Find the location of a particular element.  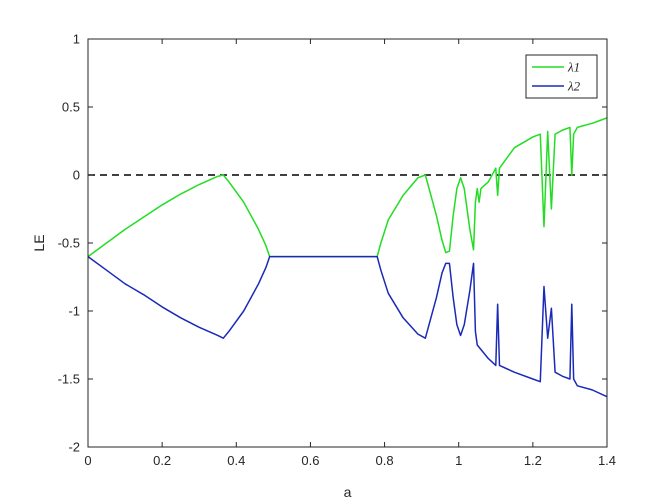

y-tick-label: -2 is located at coordinates (74, 447).